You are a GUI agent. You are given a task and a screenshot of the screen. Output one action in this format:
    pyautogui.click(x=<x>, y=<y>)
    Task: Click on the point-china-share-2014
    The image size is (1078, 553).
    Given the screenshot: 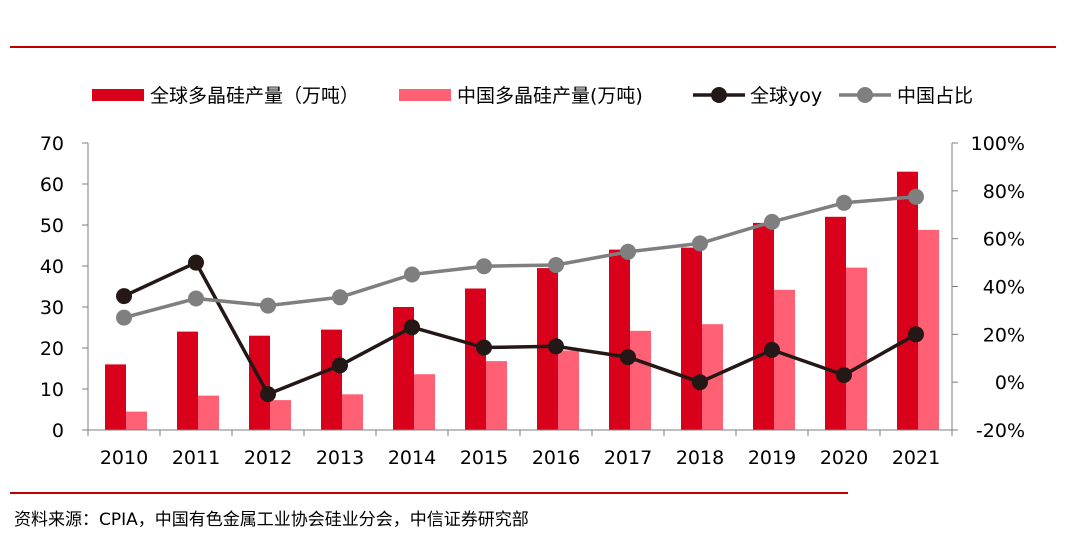 What is the action you would take?
    pyautogui.click(x=412, y=274)
    